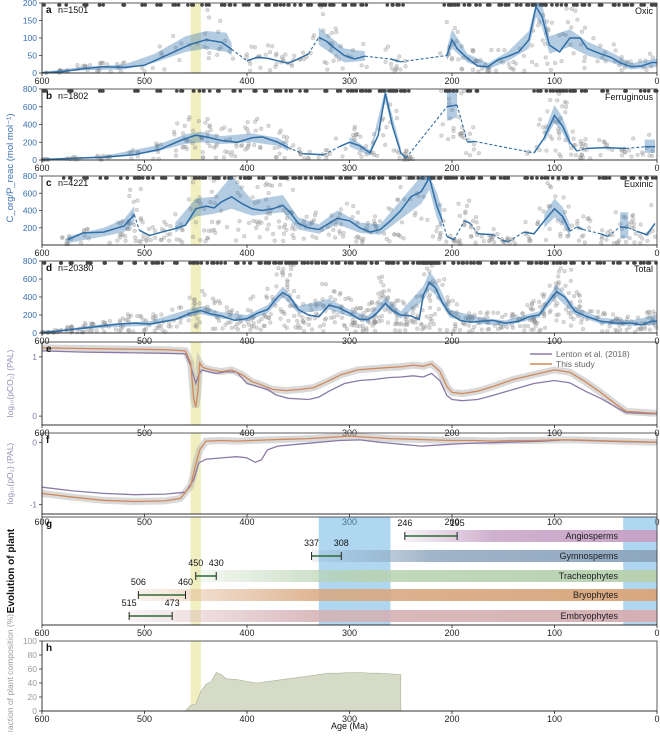  I want to click on x-tick-label: 200, so click(451, 81).